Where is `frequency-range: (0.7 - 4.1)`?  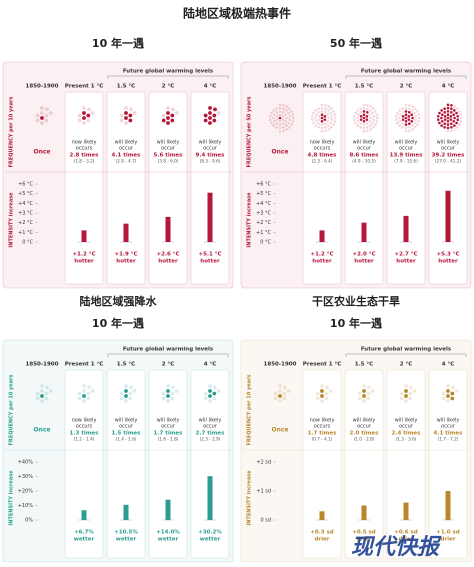
frequency-range: (0.7 - 4.1) is located at coordinates (322, 439).